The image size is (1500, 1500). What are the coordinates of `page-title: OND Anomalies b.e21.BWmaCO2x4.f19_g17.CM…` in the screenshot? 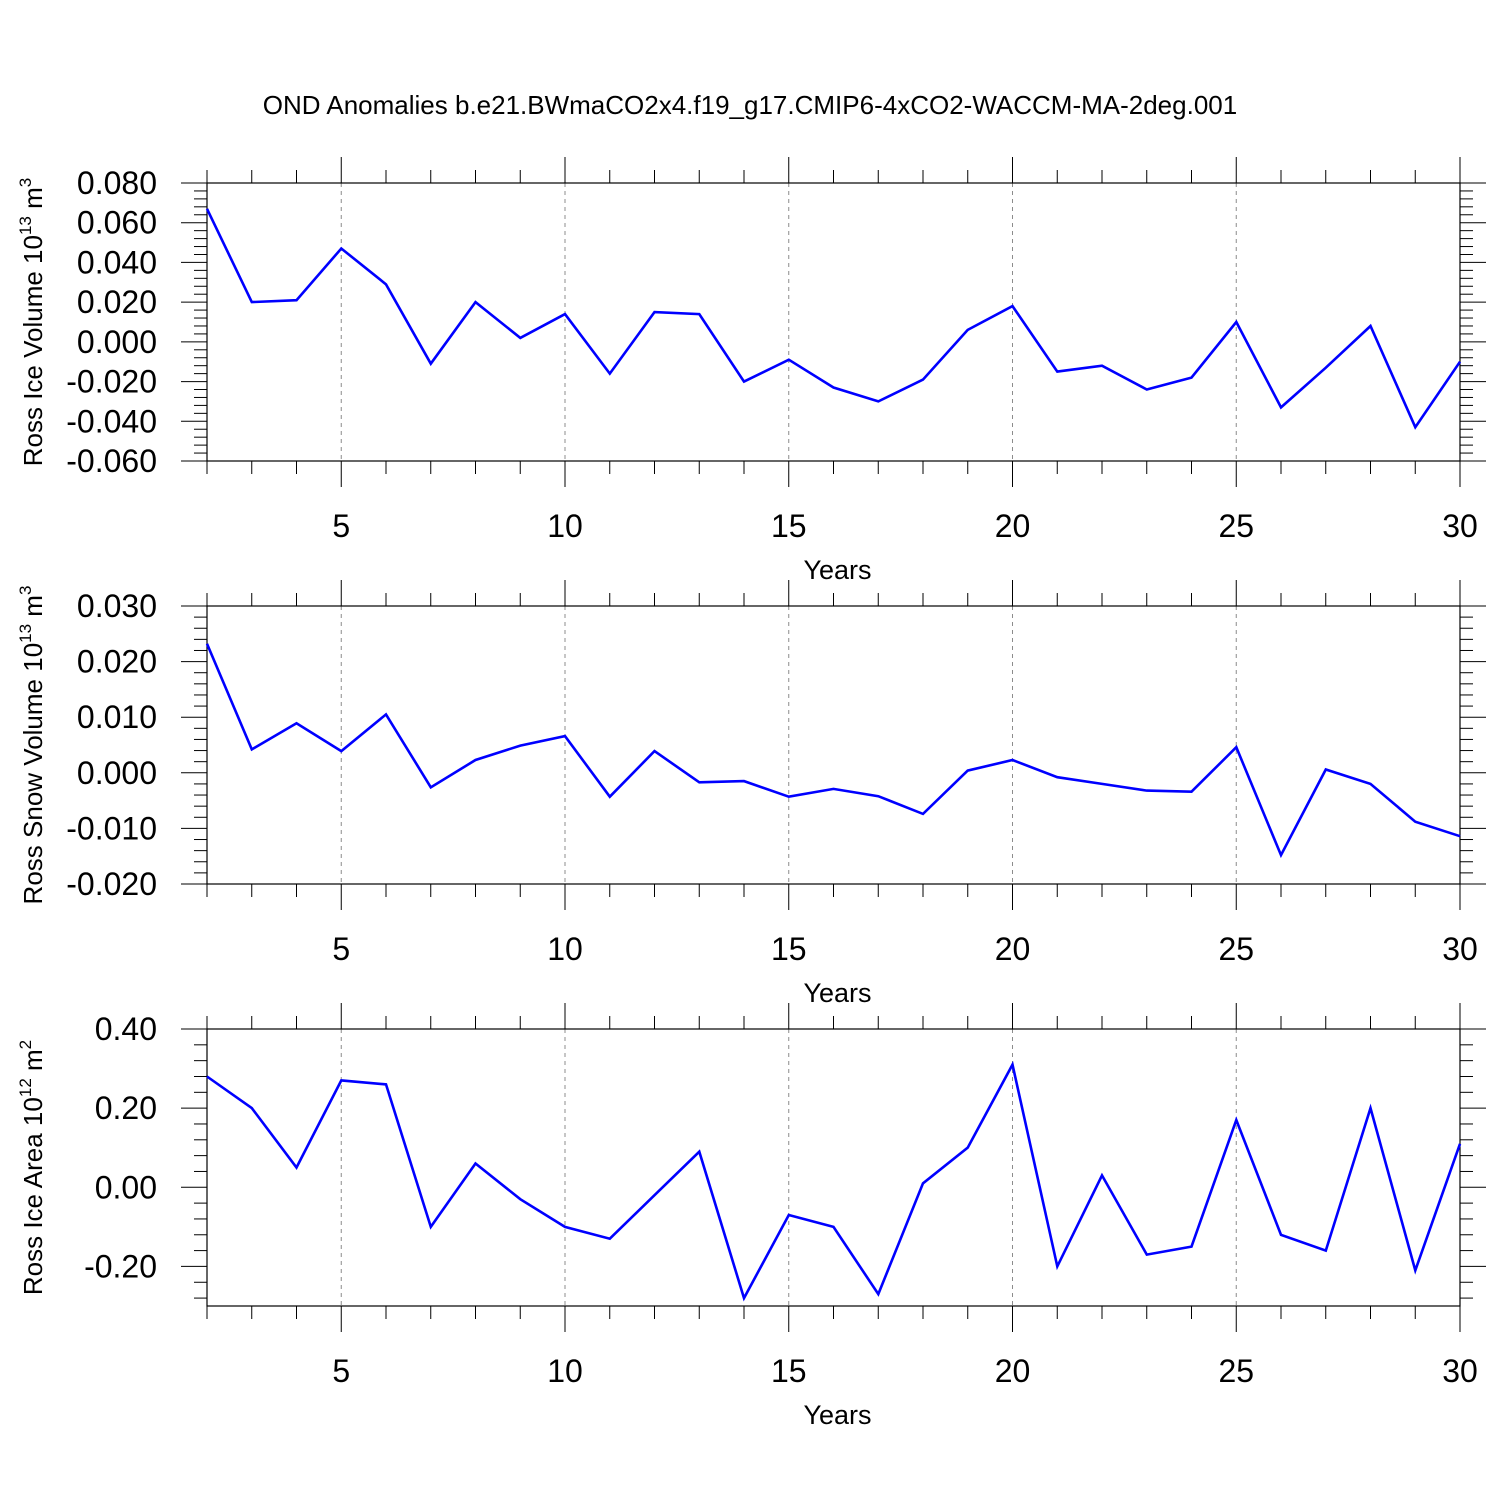 It's located at (750, 105).